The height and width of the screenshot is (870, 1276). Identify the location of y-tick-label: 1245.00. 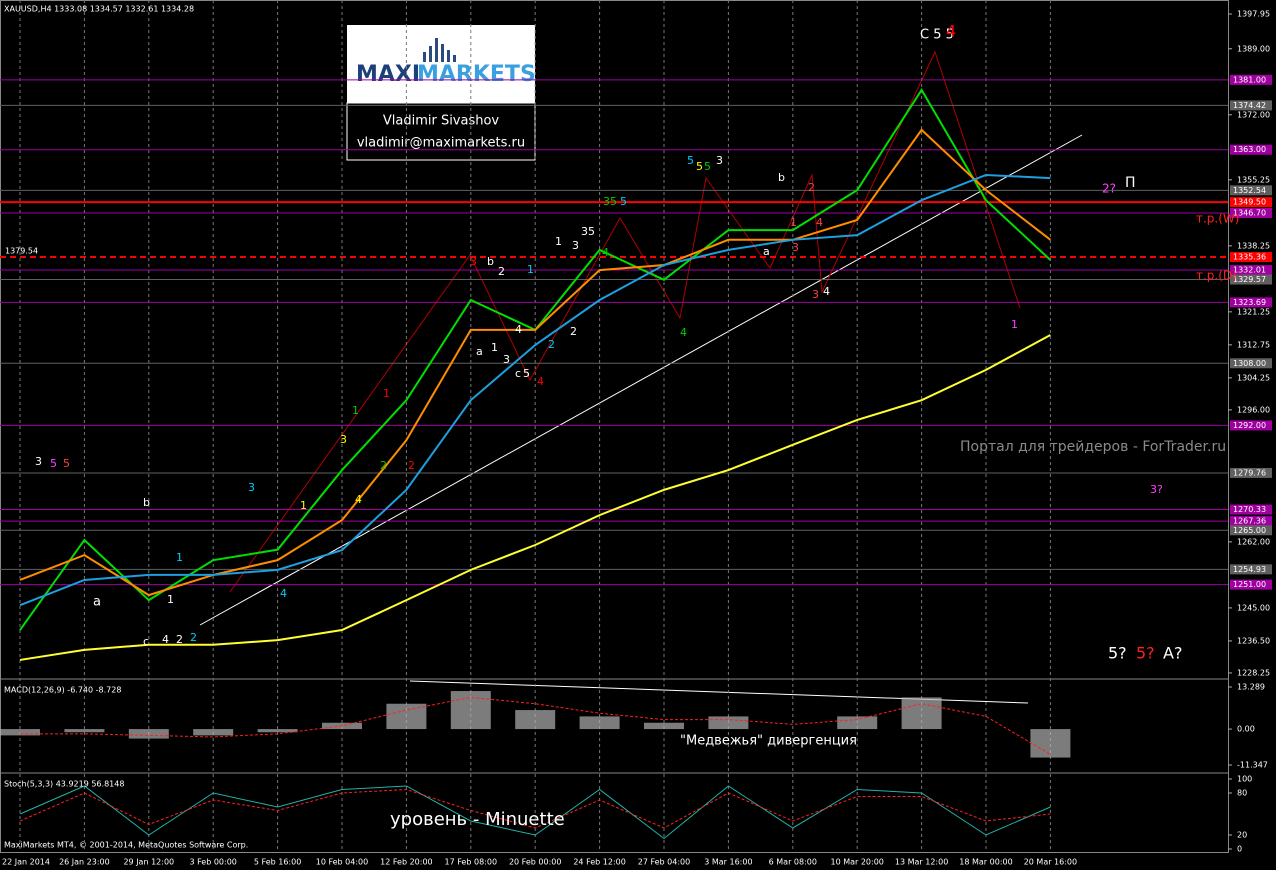
(1253, 607).